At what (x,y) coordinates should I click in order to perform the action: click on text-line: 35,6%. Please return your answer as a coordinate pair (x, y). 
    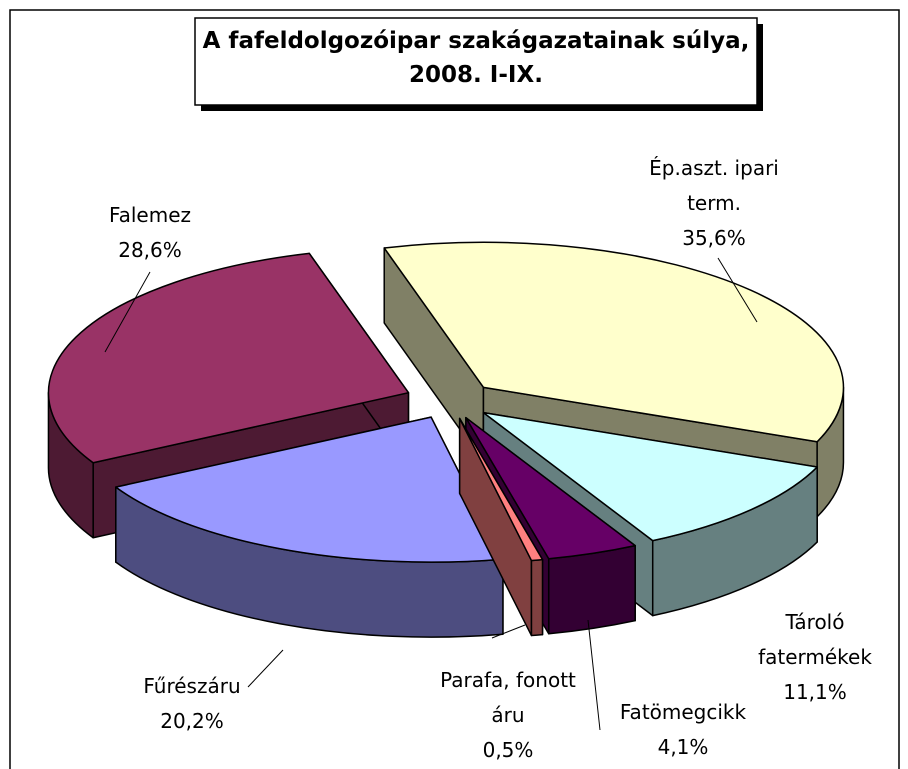
    Looking at the image, I should click on (714, 238).